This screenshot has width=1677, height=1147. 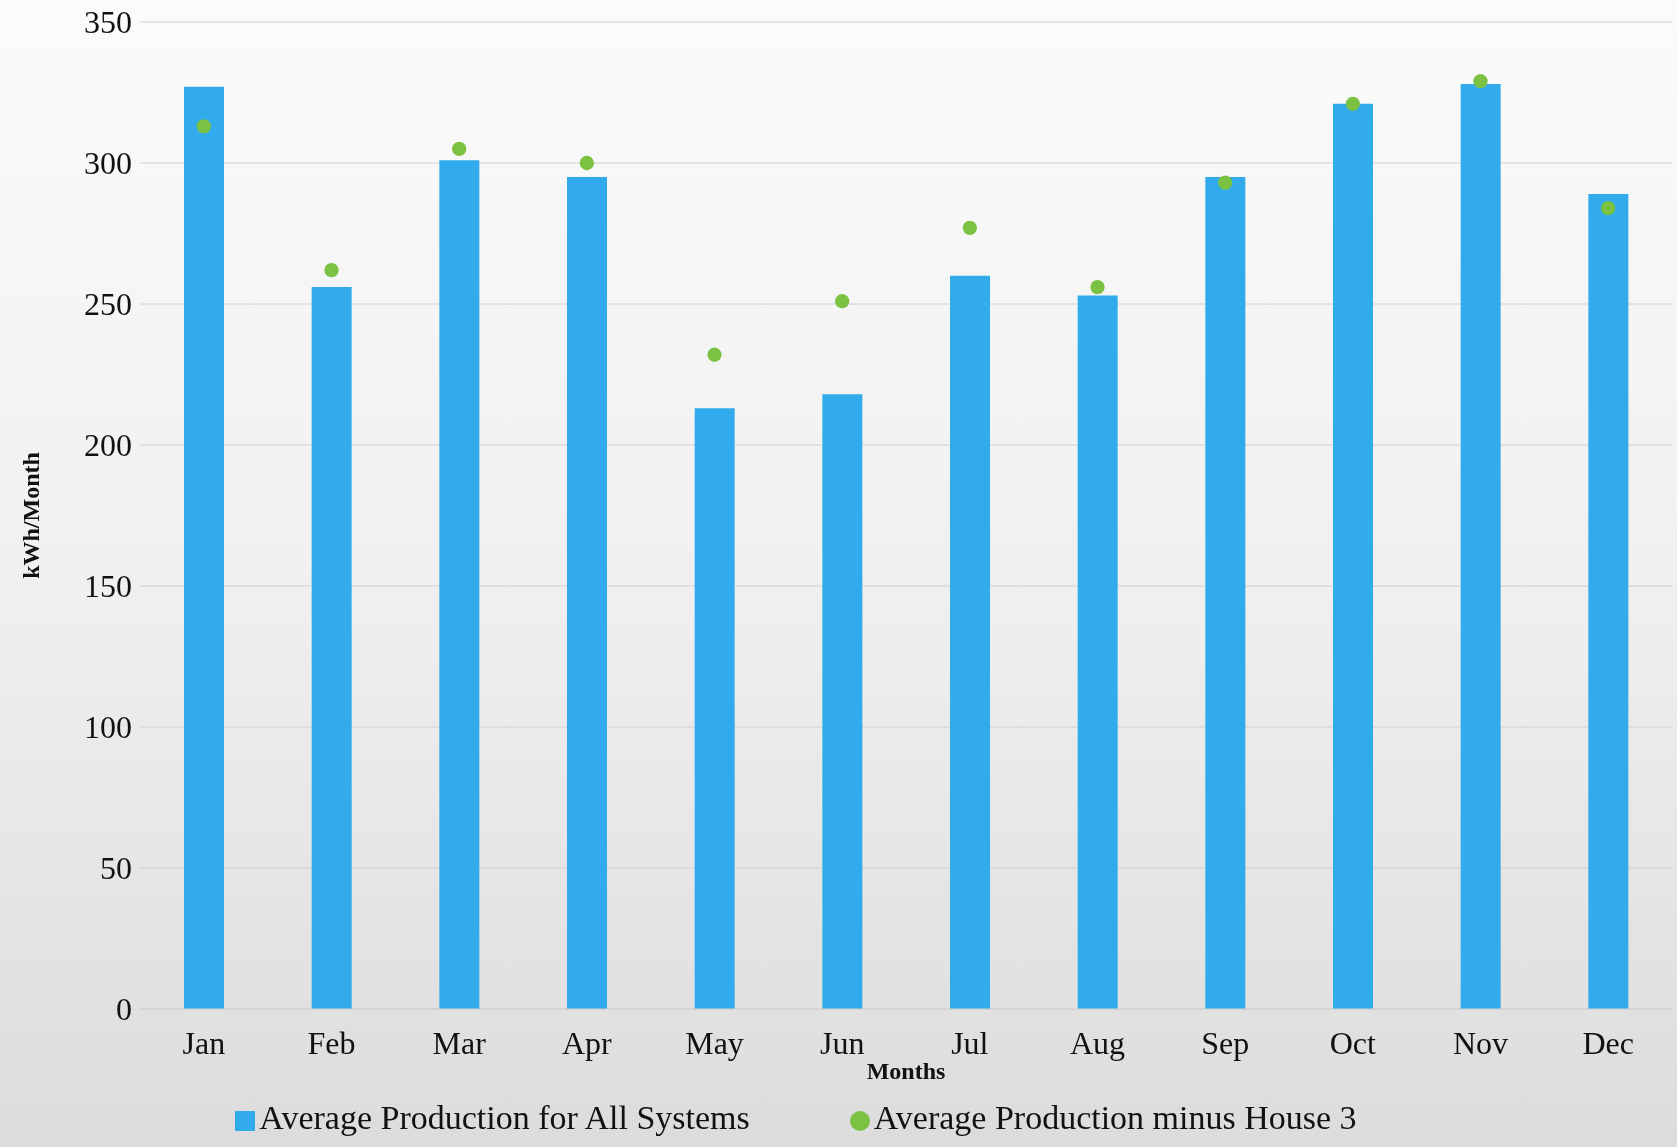 I want to click on x-tick-label: Jul, so click(x=970, y=1042).